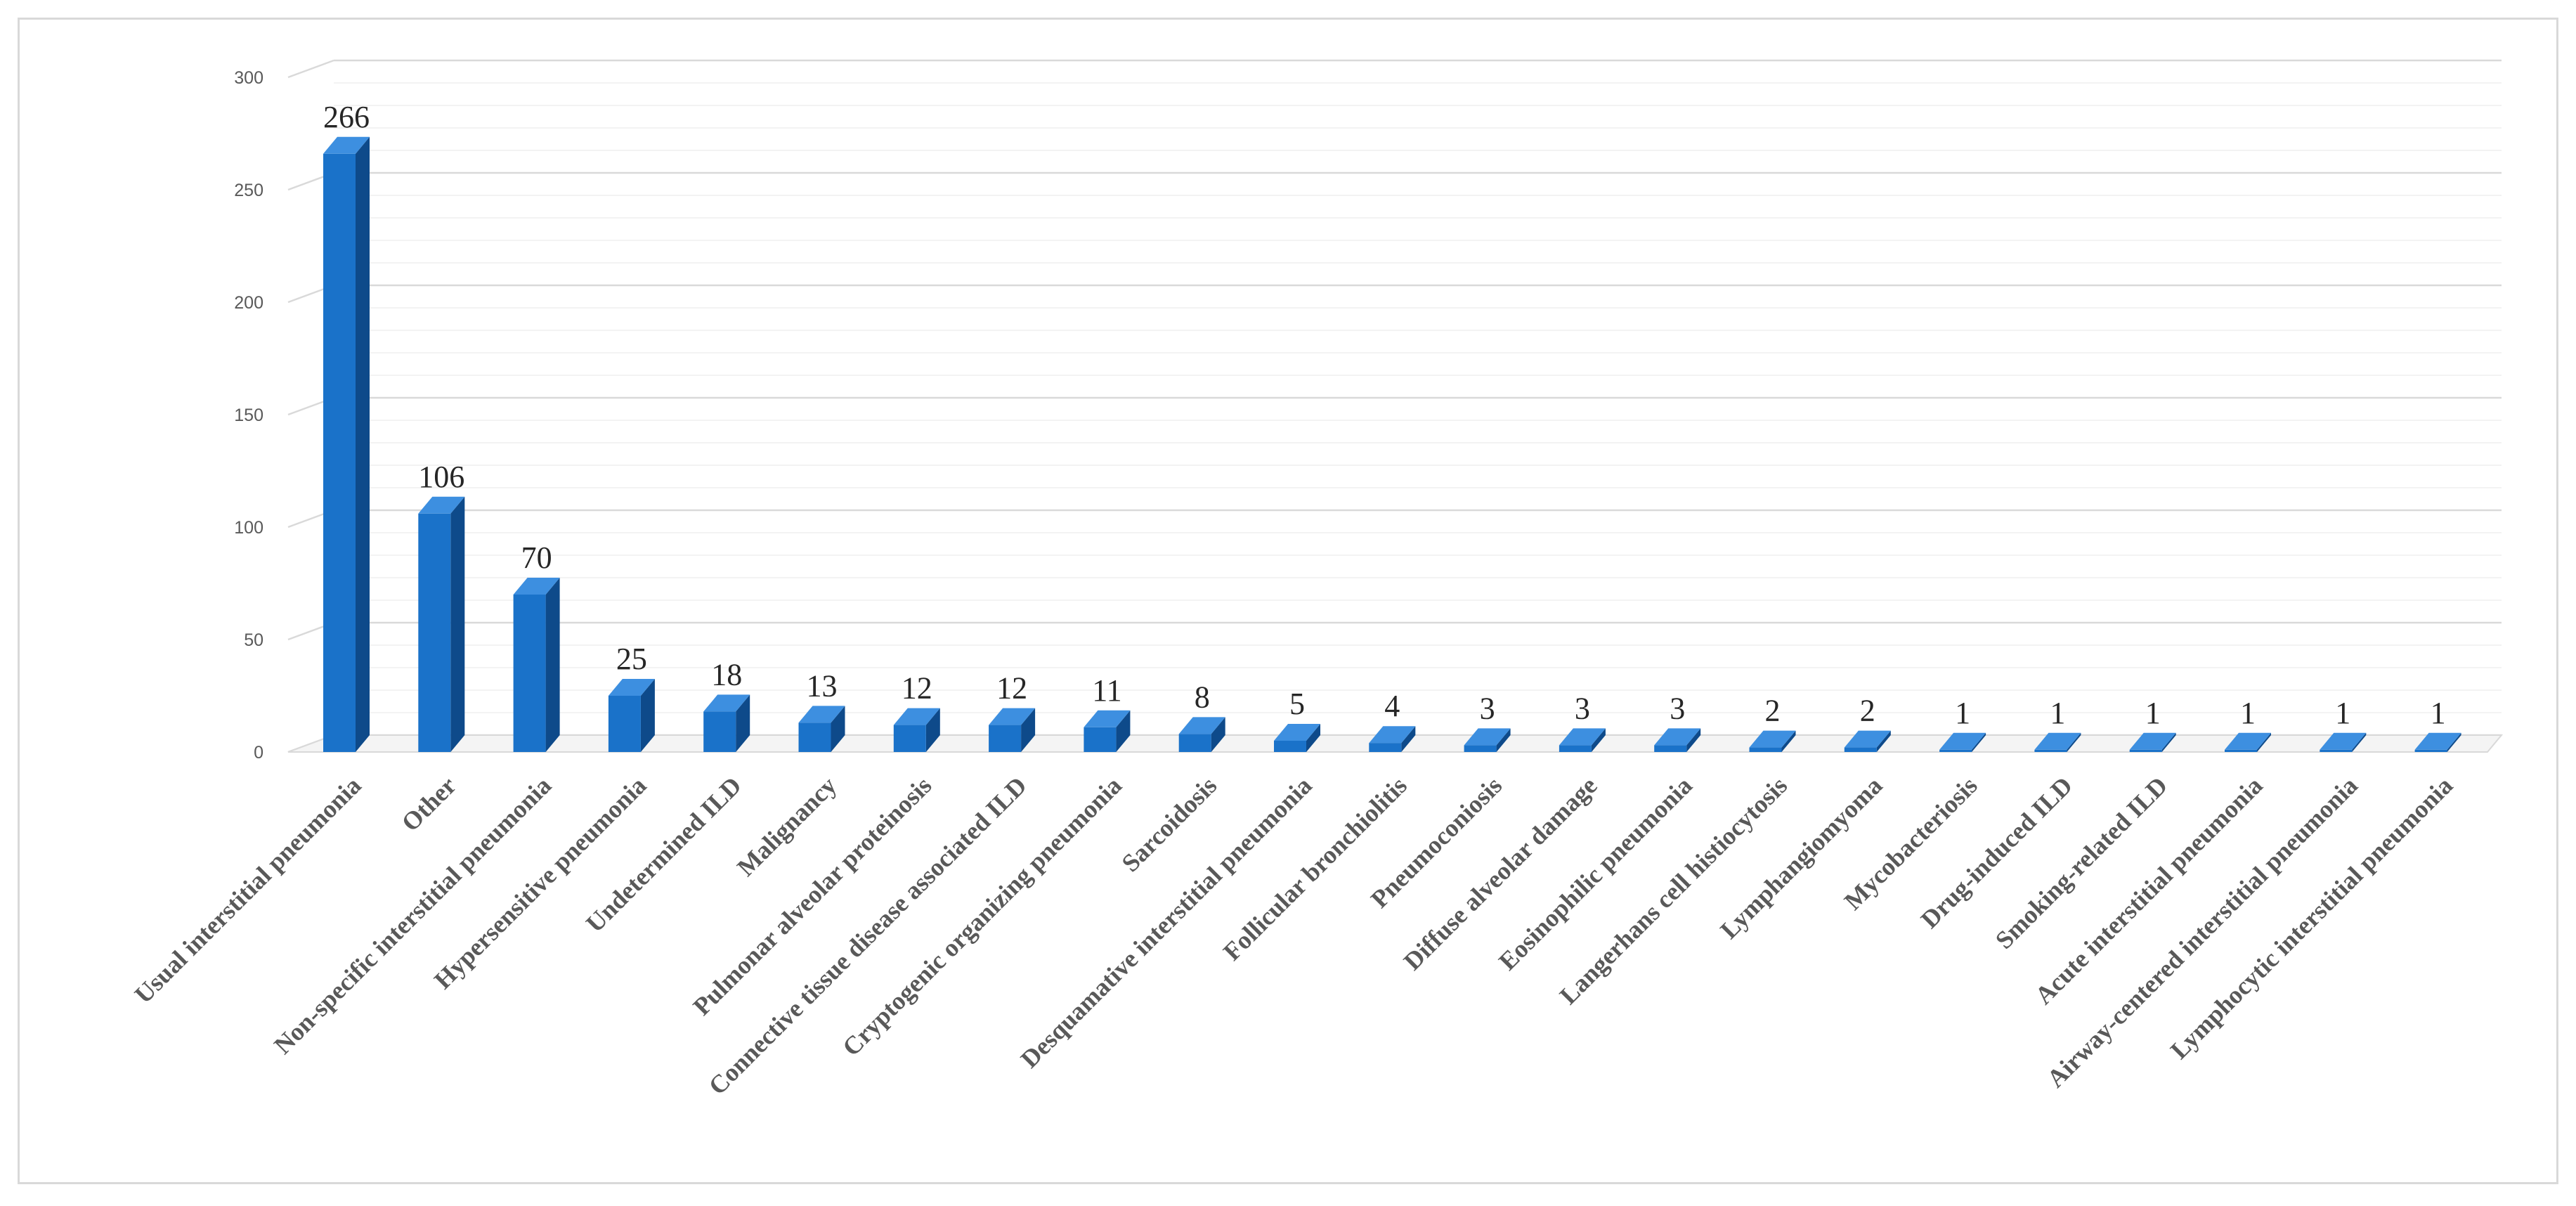 This screenshot has width=2576, height=1206. I want to click on data-label: 25, so click(631, 659).